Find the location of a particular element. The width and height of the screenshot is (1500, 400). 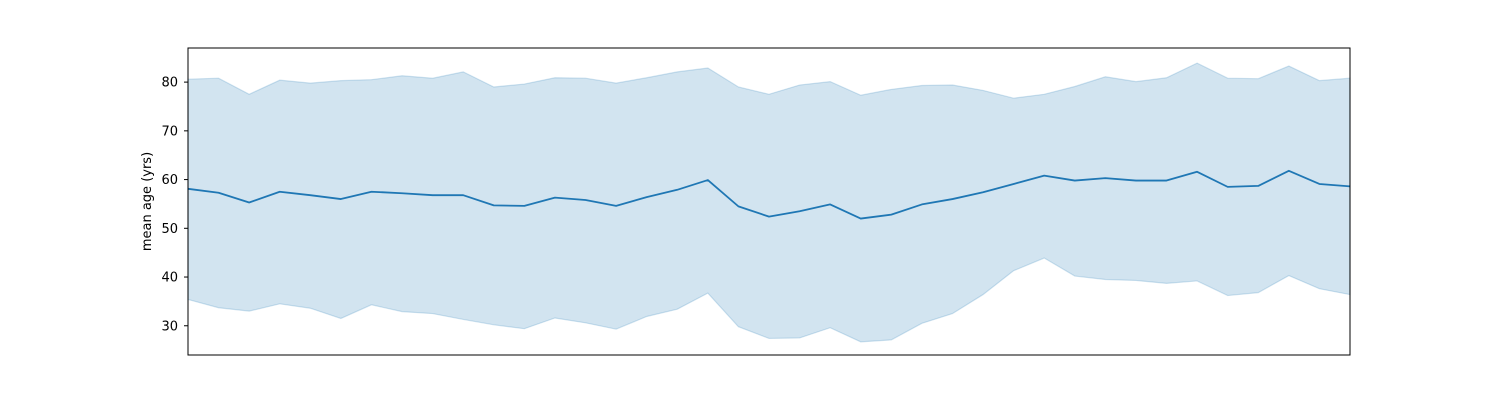

mean-line-layer is located at coordinates (769, 194).